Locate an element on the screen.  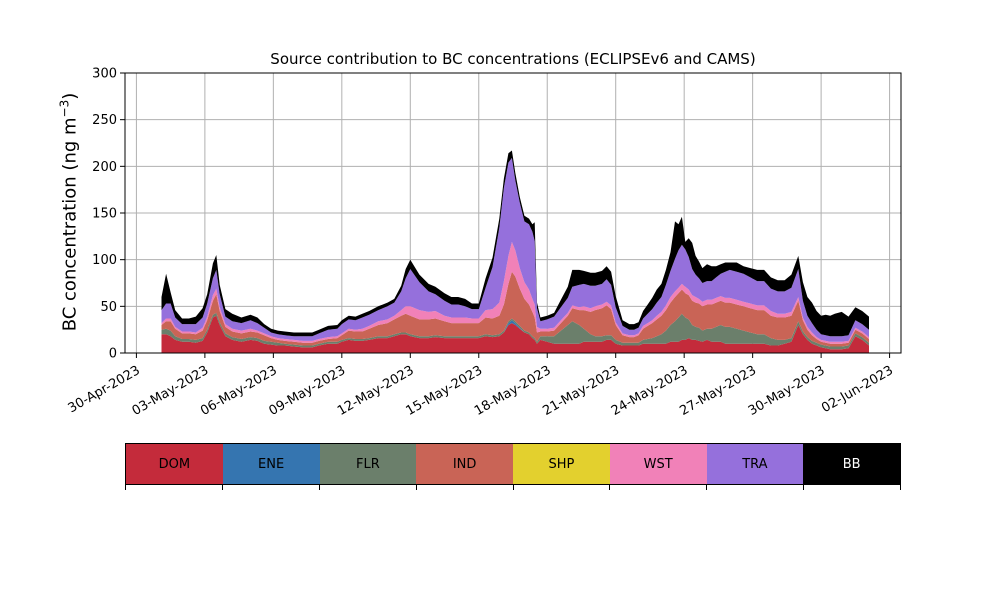
x-tick-label: 03-May-2023 is located at coordinates (171, 391).